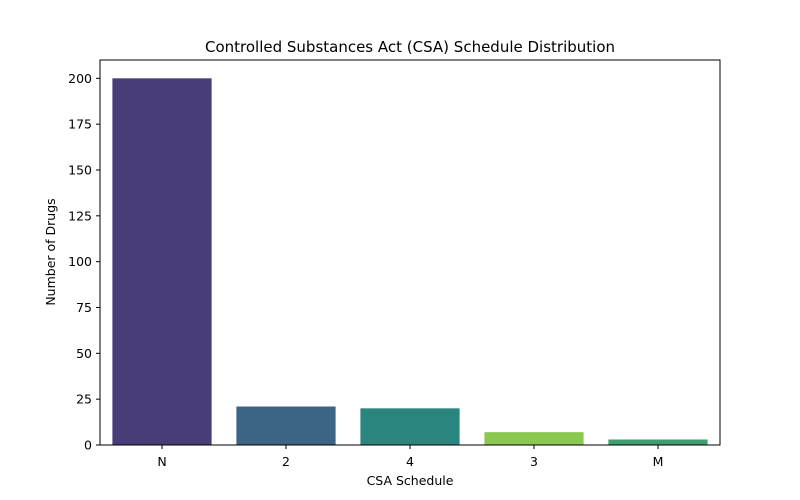 Image resolution: width=800 pixels, height=500 pixels. What do you see at coordinates (410, 461) in the screenshot?
I see `x-tick-label: 4` at bounding box center [410, 461].